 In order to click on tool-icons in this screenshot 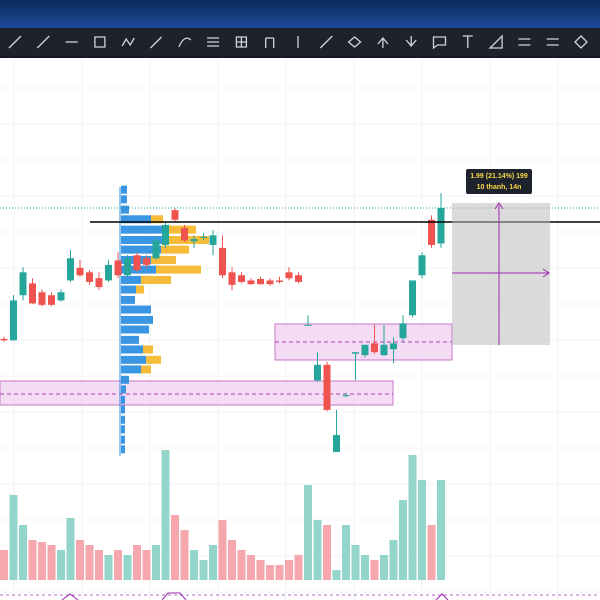, I will do `click(298, 42)`.